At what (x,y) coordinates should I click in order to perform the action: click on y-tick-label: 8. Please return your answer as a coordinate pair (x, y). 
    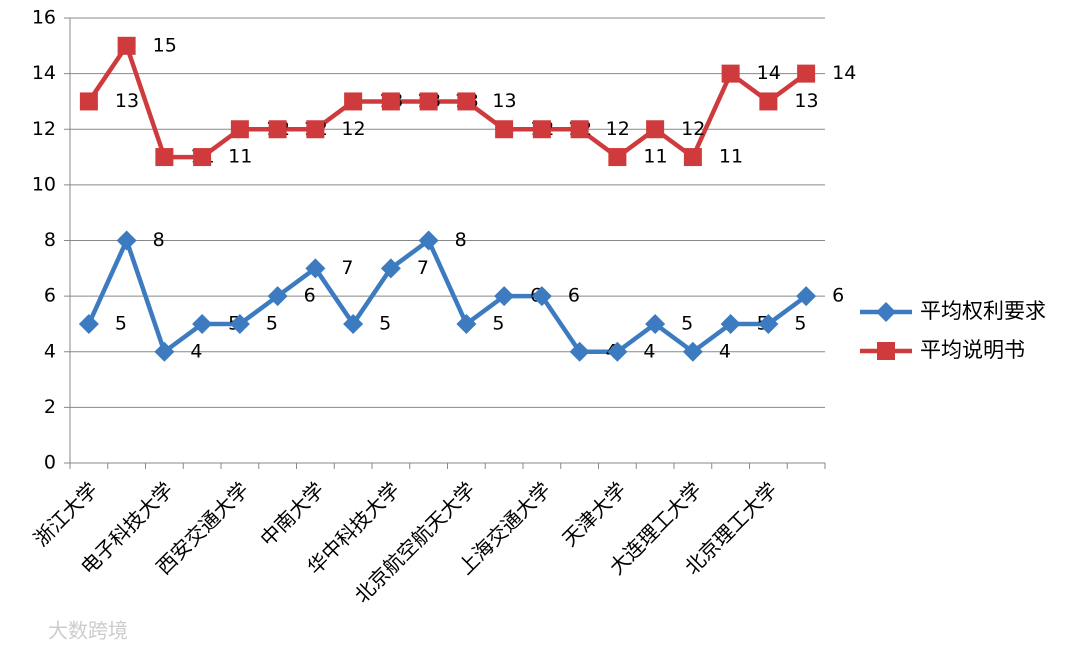
    Looking at the image, I should click on (50, 240).